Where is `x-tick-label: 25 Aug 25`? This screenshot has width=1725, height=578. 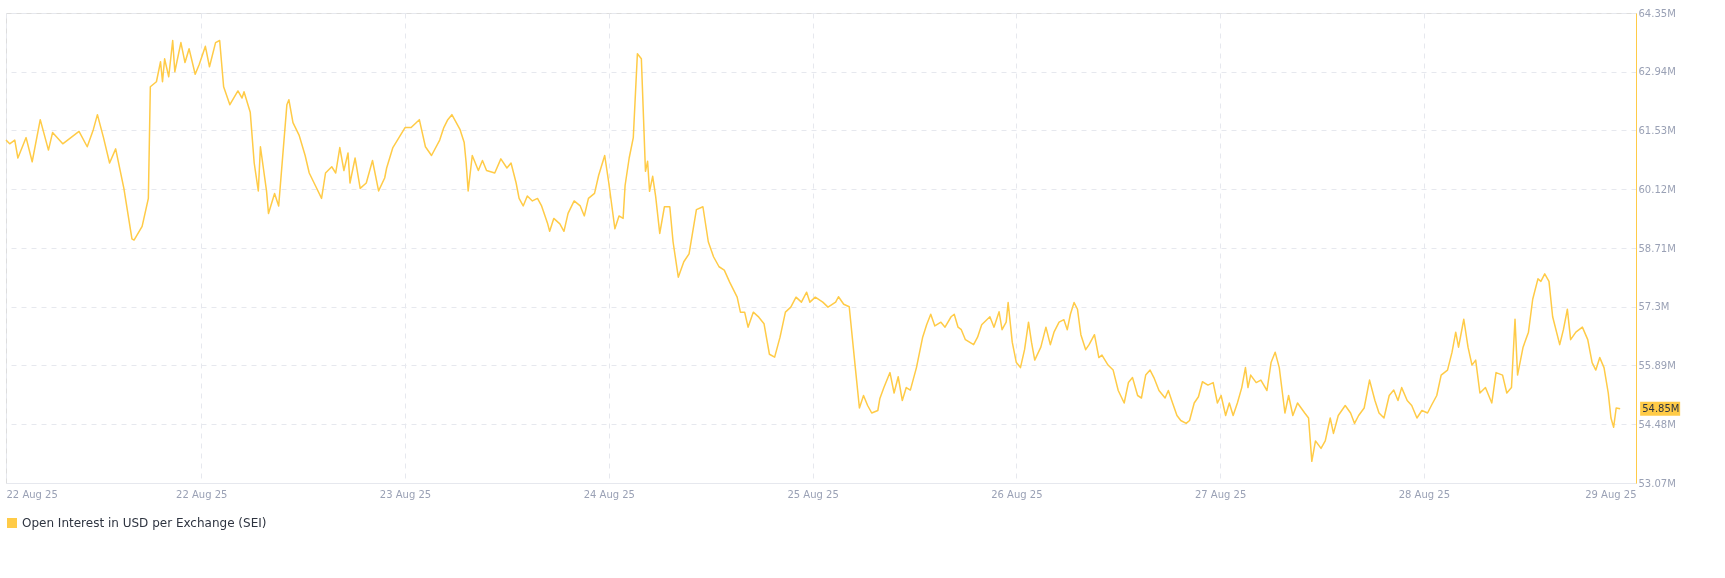 x-tick-label: 25 Aug 25 is located at coordinates (813, 494).